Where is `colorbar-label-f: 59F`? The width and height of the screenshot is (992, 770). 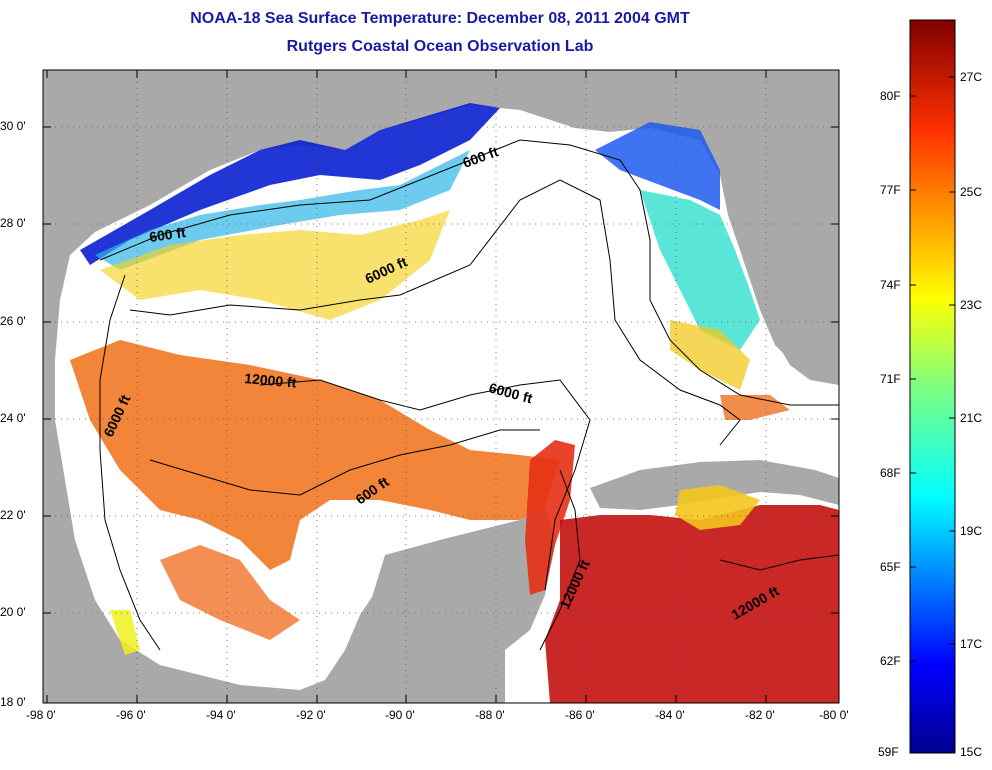
colorbar-label-f: 59F is located at coordinates (888, 752).